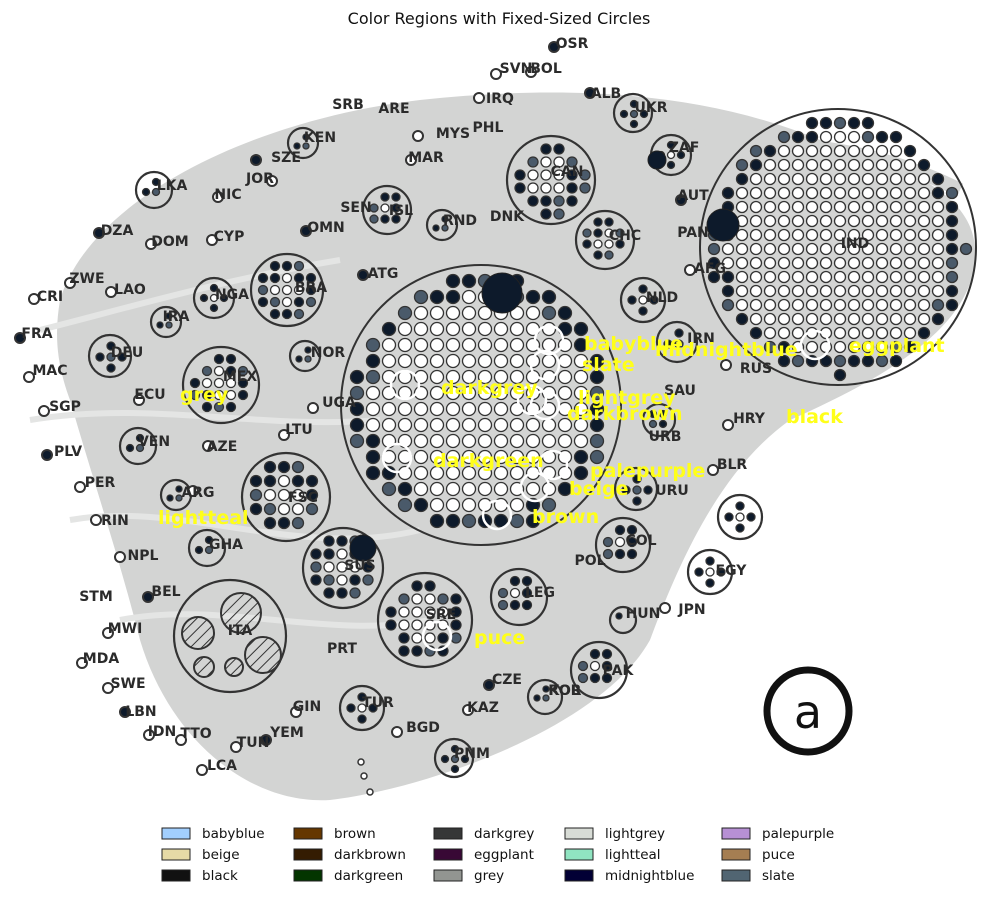  I want to click on country-label: ARE, so click(393, 109).